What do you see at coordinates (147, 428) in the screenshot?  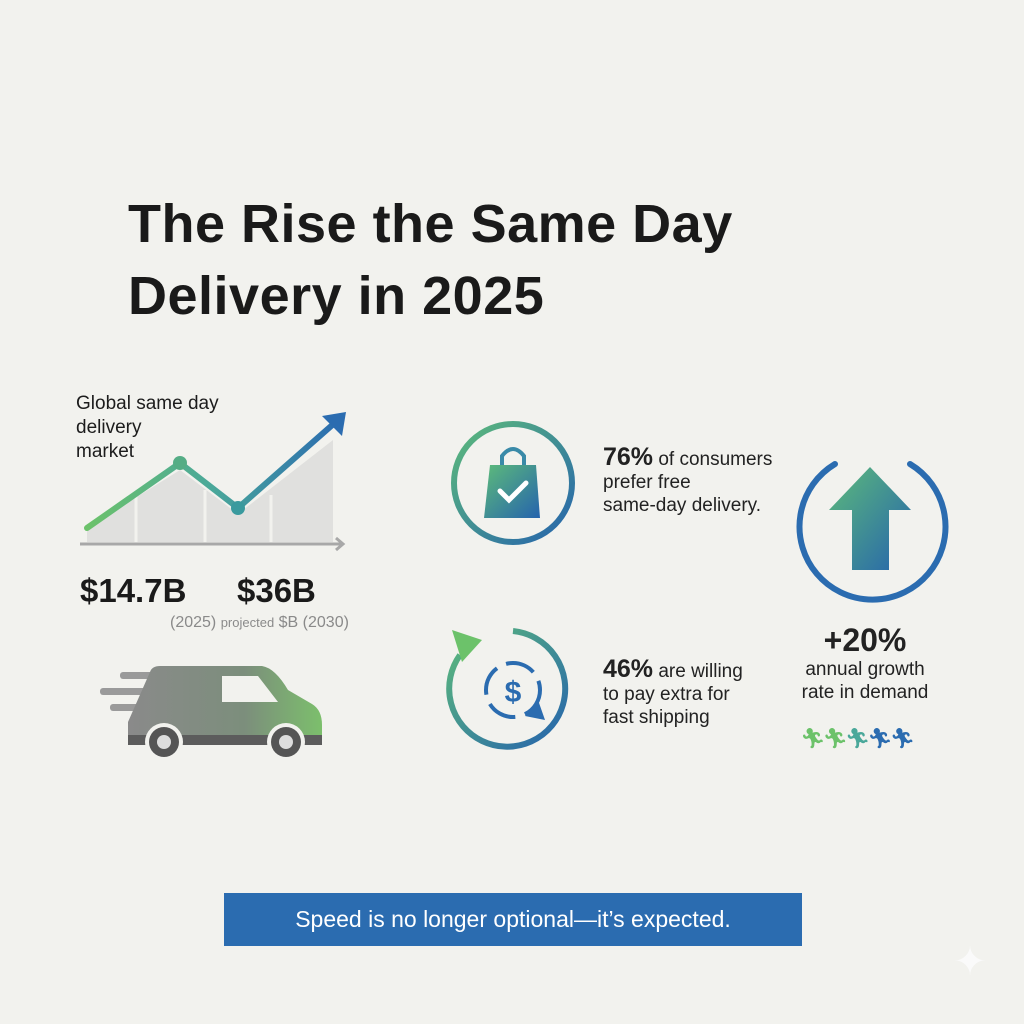 I see `market-label: Global same day delivery market` at bounding box center [147, 428].